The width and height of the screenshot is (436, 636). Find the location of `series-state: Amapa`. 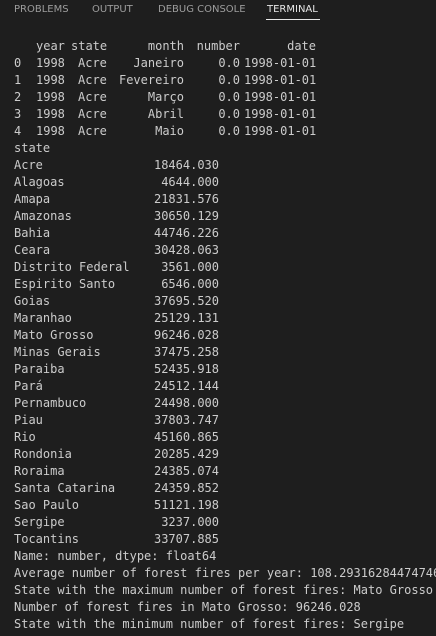

series-state: Amapa is located at coordinates (32, 199).